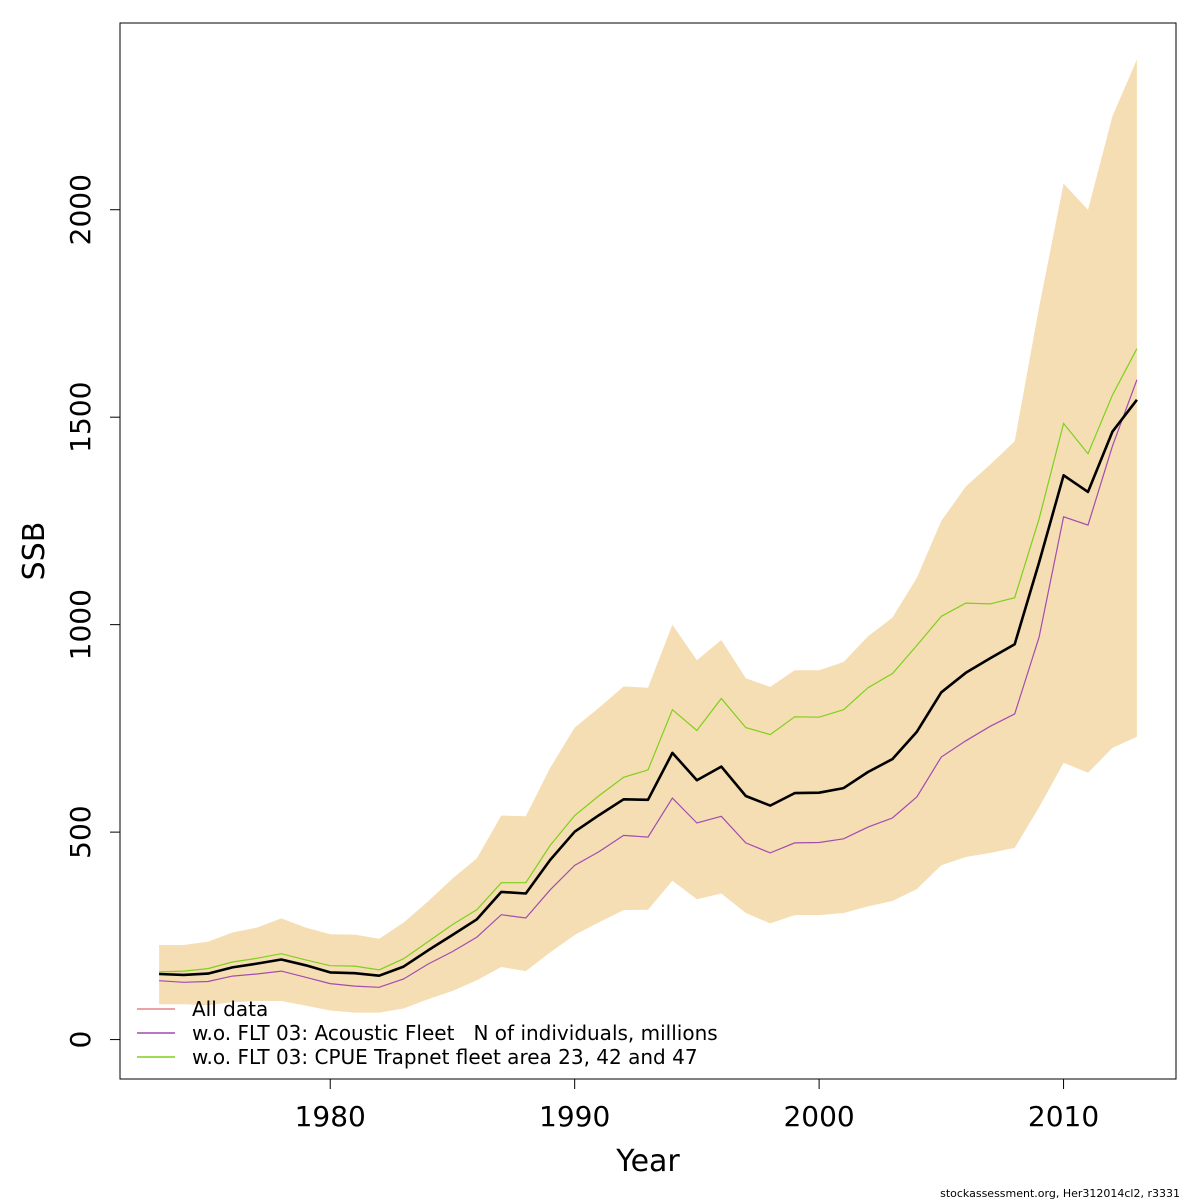 The image size is (1200, 1200). I want to click on x-tick-label: 1980, so click(330, 1116).